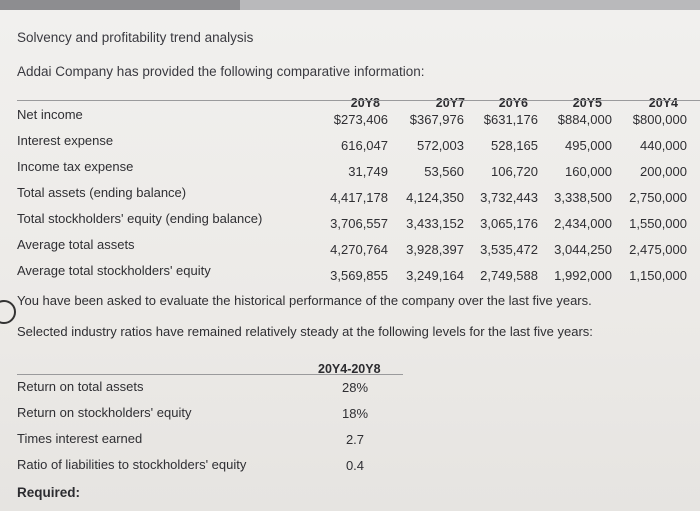  I want to click on table-cell: $631,176, so click(510, 119).